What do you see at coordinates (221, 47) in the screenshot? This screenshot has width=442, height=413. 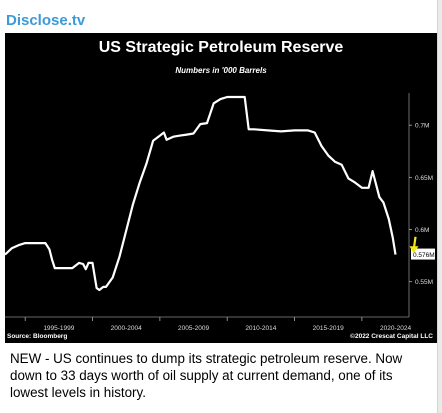 I see `chart-title: US Strategic Petroleum Reserve` at bounding box center [221, 47].